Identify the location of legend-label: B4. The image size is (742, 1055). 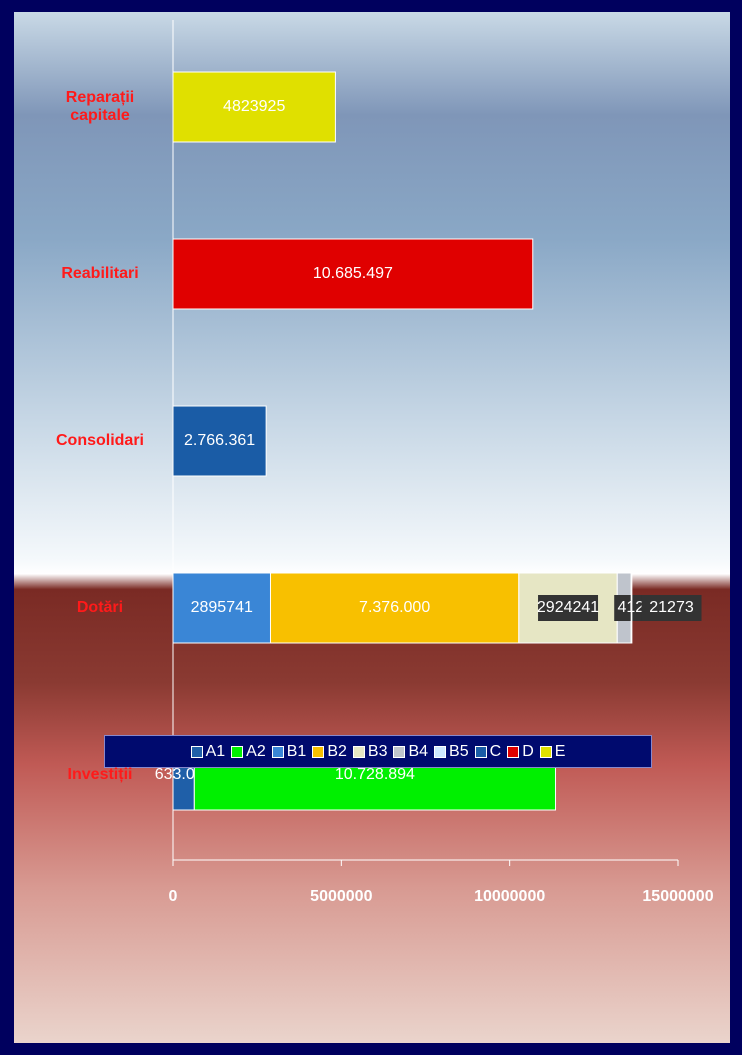
(418, 751).